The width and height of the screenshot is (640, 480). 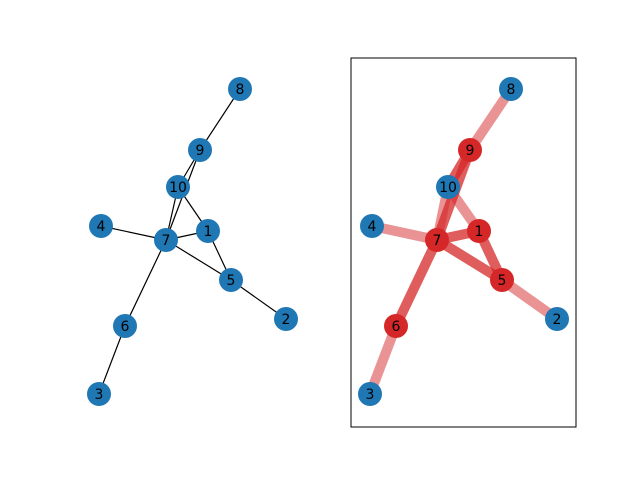 I want to click on left-node-label: 6, so click(x=125, y=327).